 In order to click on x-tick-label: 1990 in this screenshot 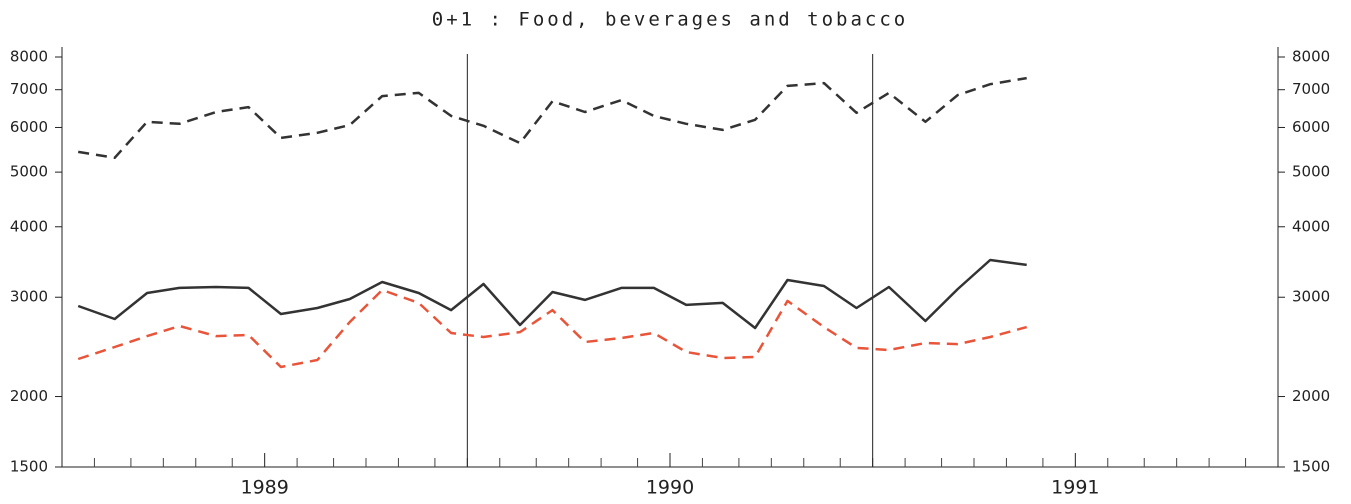, I will do `click(670, 488)`.